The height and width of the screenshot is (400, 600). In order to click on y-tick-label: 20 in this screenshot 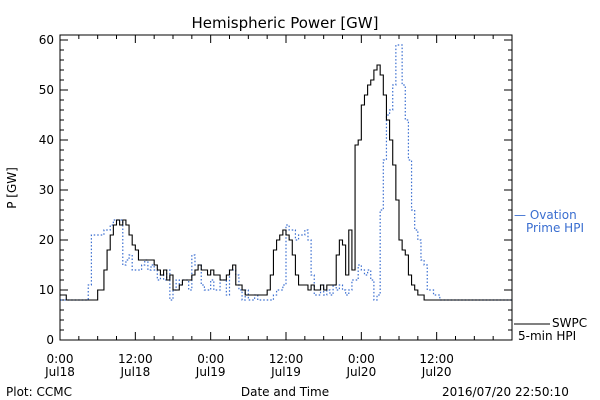, I will do `click(46, 240)`.